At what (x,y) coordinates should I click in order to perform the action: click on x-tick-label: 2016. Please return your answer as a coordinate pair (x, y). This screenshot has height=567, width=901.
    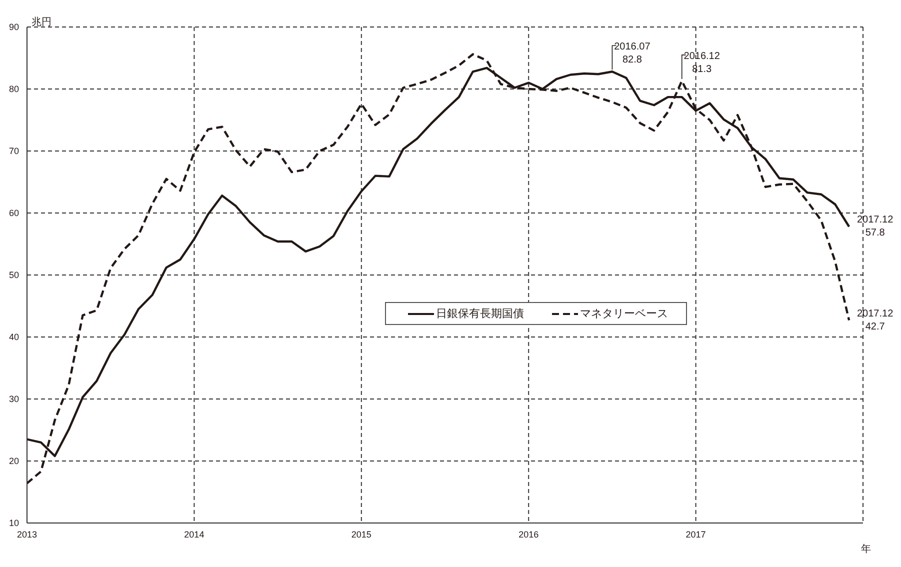
    Looking at the image, I should click on (528, 534).